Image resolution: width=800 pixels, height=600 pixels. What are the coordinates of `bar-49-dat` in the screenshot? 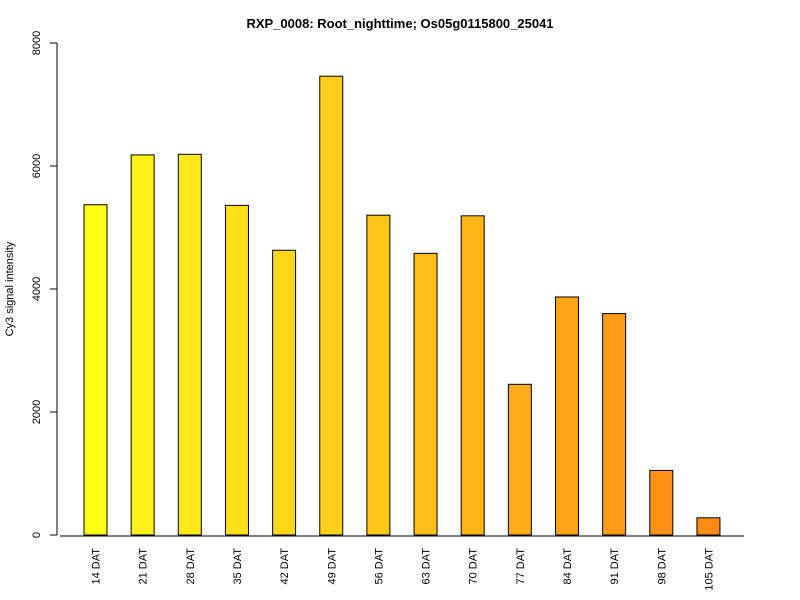 It's located at (331, 305).